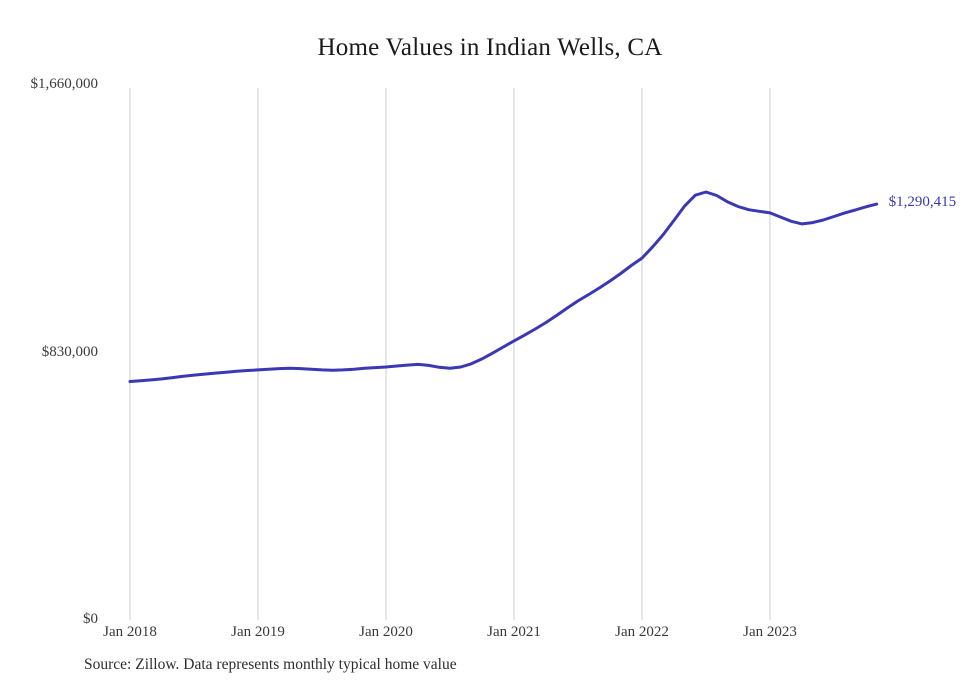 This screenshot has width=980, height=699. Describe the element at coordinates (514, 632) in the screenshot. I see `x-axis-tick-jan-2021: Jan 2021` at that location.